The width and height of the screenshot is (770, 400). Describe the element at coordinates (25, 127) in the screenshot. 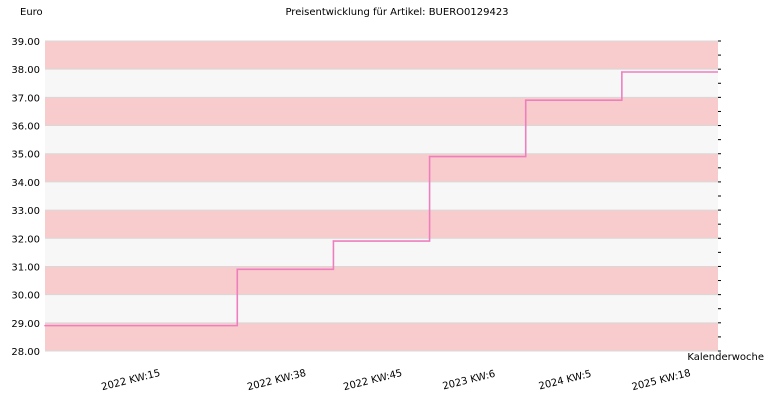

I see `y-tick-label: 36.00` at that location.